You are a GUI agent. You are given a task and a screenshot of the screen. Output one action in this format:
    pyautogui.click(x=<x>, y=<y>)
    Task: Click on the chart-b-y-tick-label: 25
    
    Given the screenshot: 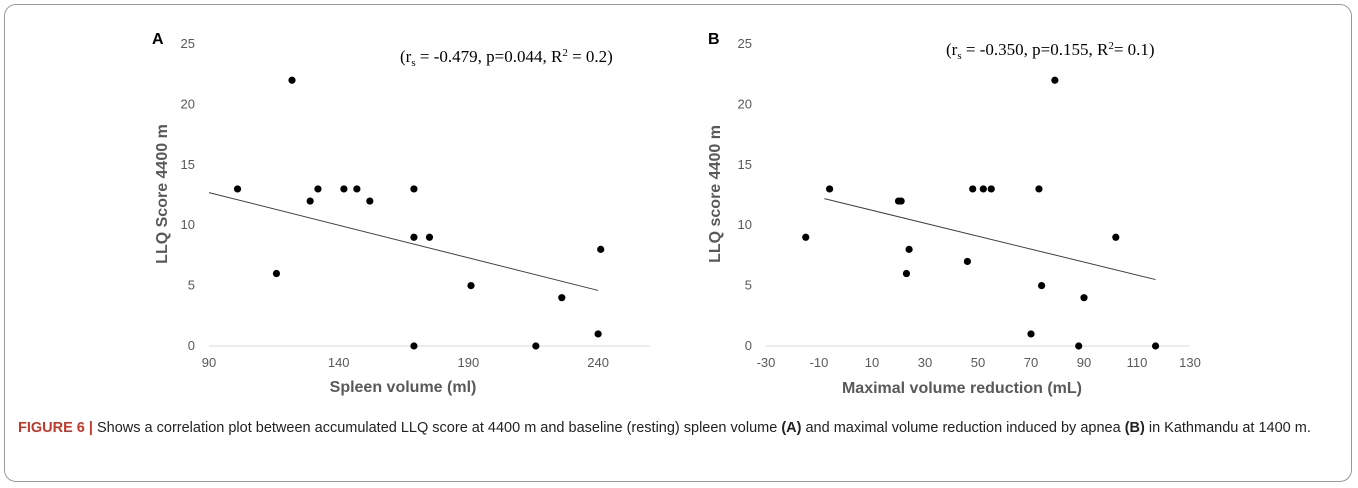 What is the action you would take?
    pyautogui.click(x=745, y=43)
    